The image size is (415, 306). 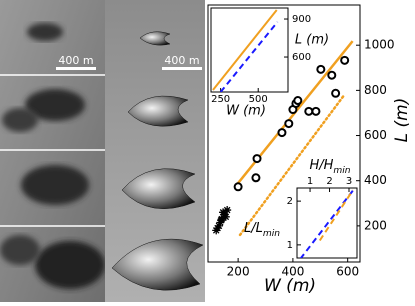 I want to click on y-tick-label: 400, so click(x=375, y=180).